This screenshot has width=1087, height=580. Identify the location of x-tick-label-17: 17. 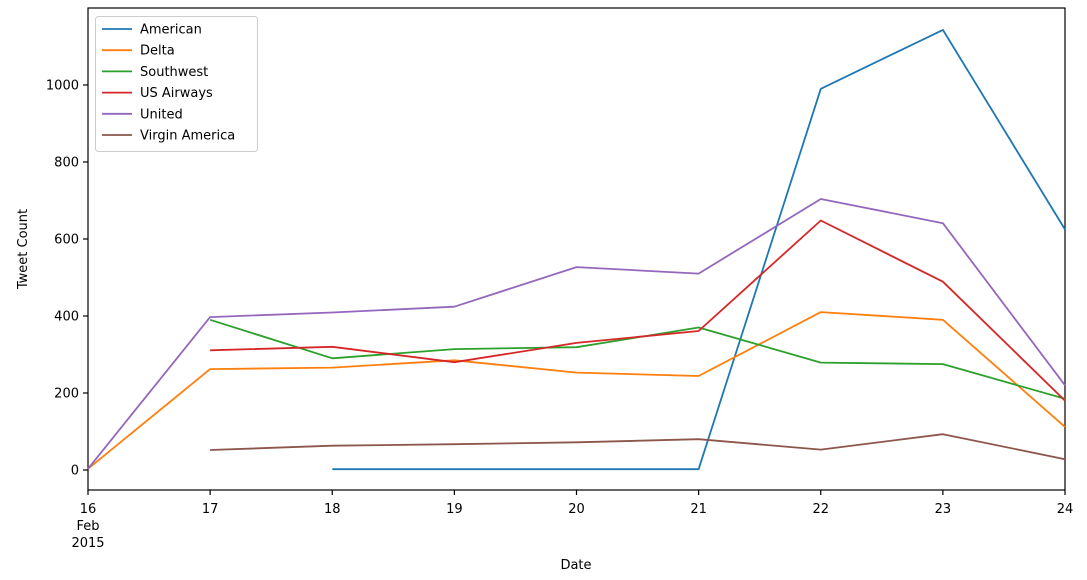
(210, 509).